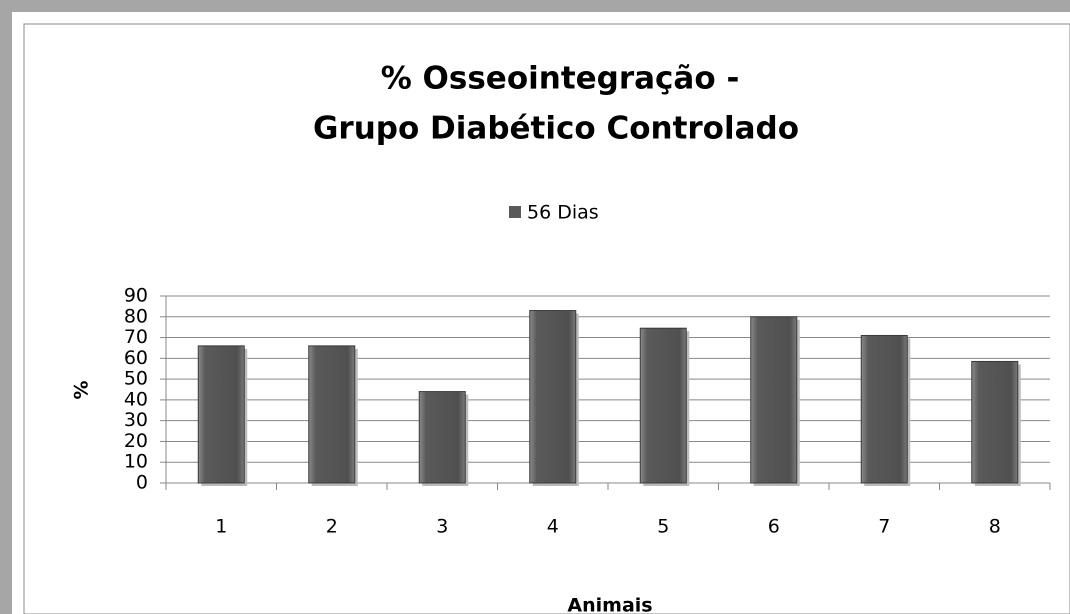 This screenshot has height=614, width=1070. What do you see at coordinates (82, 389) in the screenshot?
I see `y-axis-label: %` at bounding box center [82, 389].